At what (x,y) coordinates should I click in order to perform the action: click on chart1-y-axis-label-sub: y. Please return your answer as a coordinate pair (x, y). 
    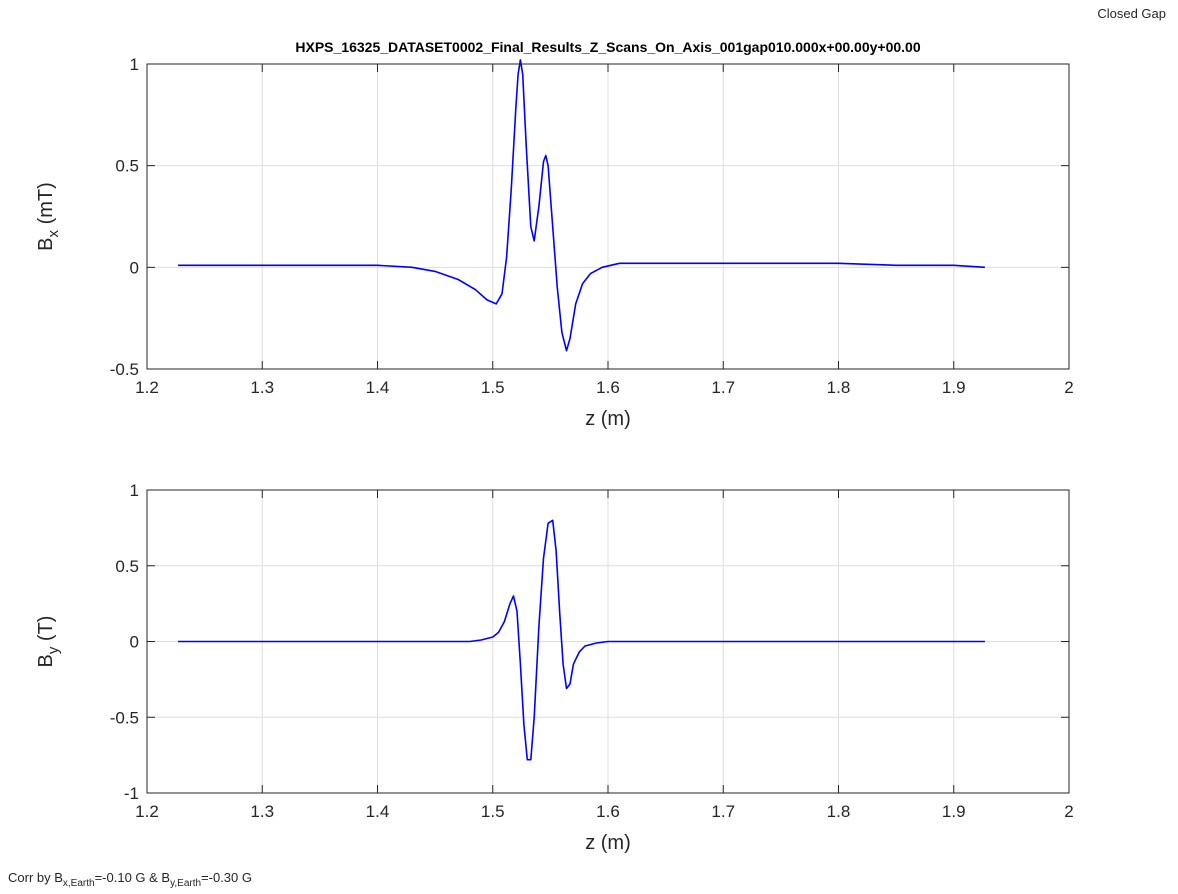
    Looking at the image, I should click on (53, 650).